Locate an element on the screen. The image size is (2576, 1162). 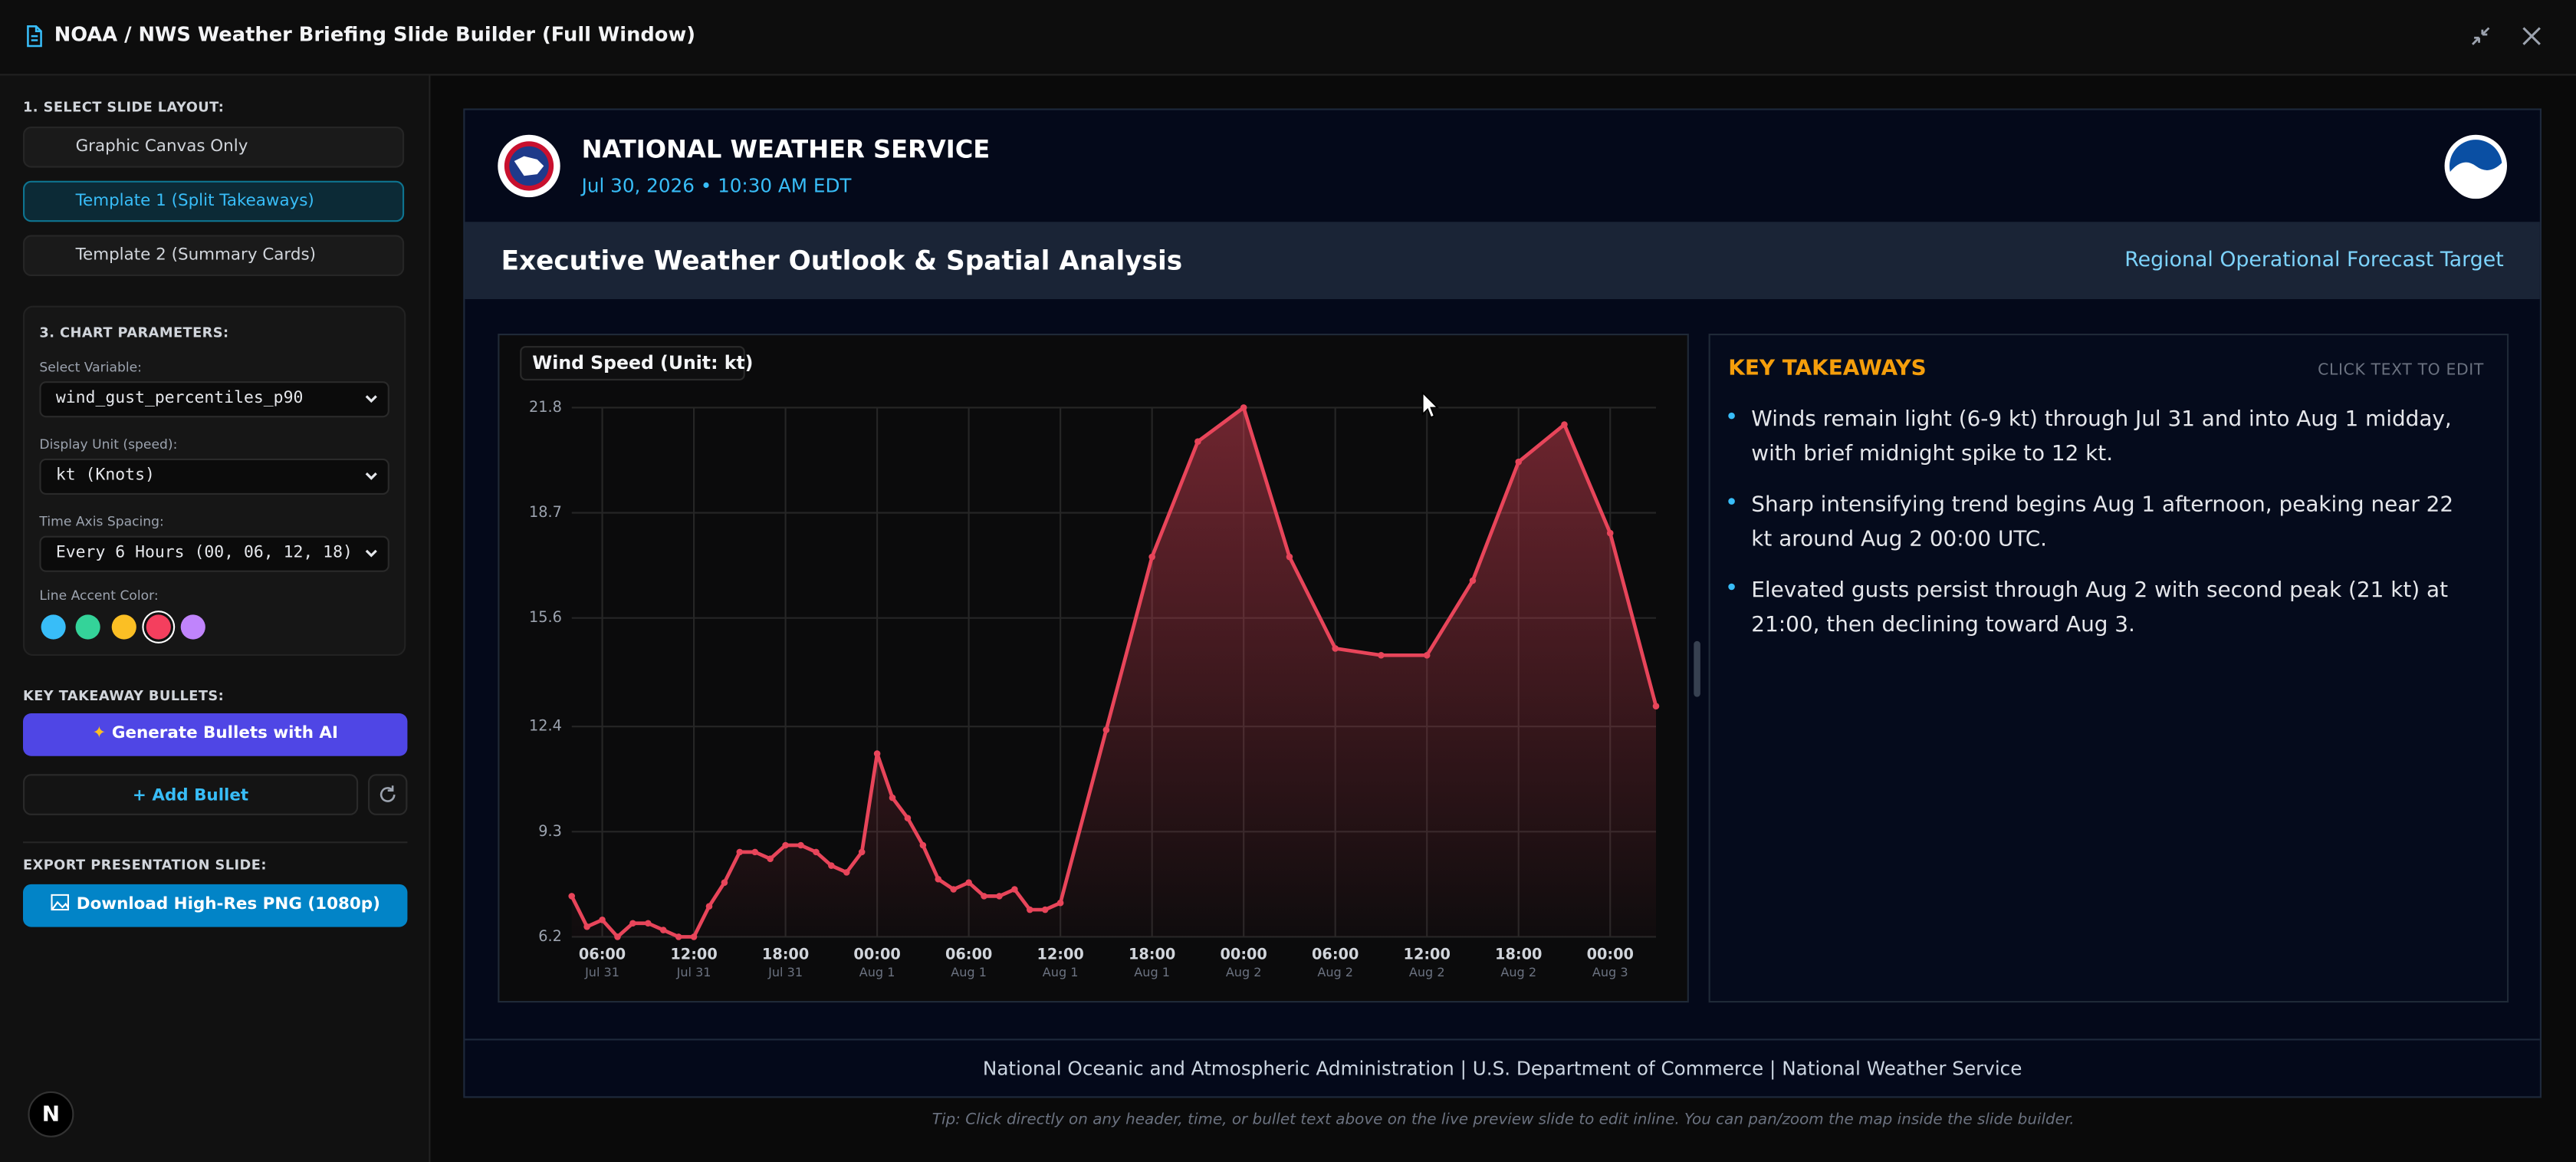
select-box: Every 6 Hours (00, 06, 12, 18) is located at coordinates (214, 553).